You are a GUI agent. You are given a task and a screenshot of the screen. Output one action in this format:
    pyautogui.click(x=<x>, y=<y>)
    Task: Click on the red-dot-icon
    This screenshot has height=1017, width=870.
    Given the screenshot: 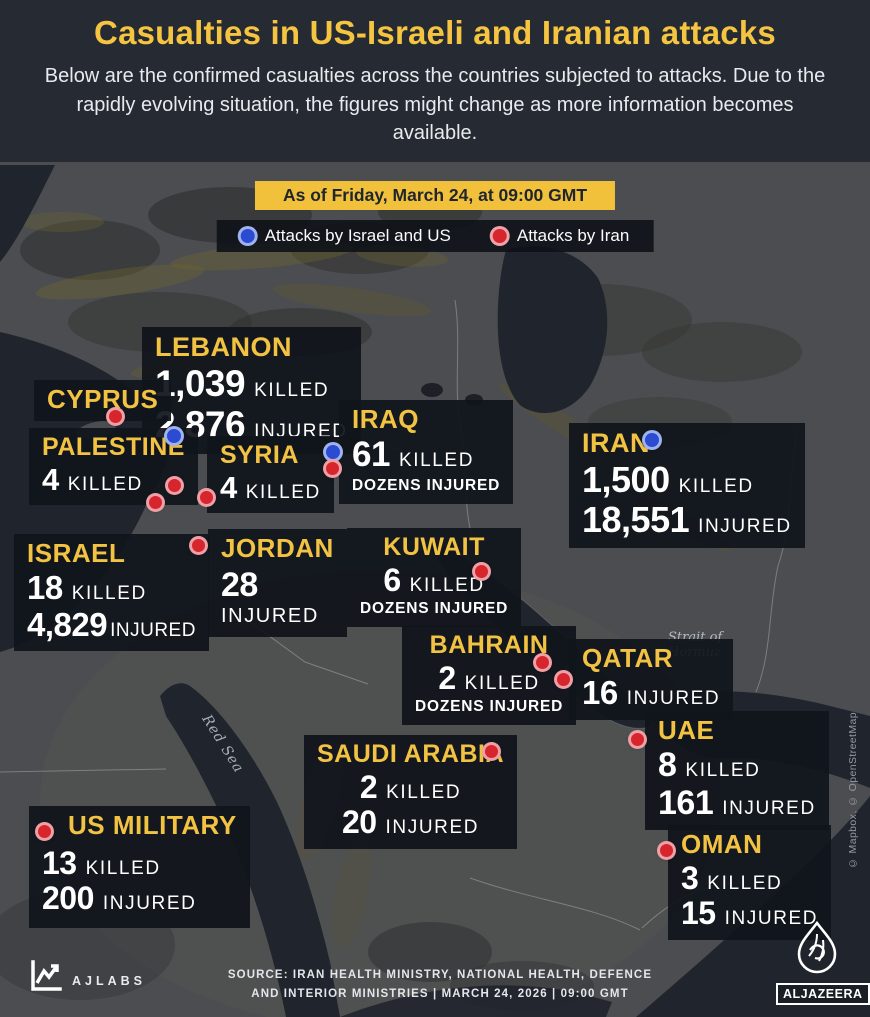 What is the action you would take?
    pyautogui.click(x=499, y=236)
    